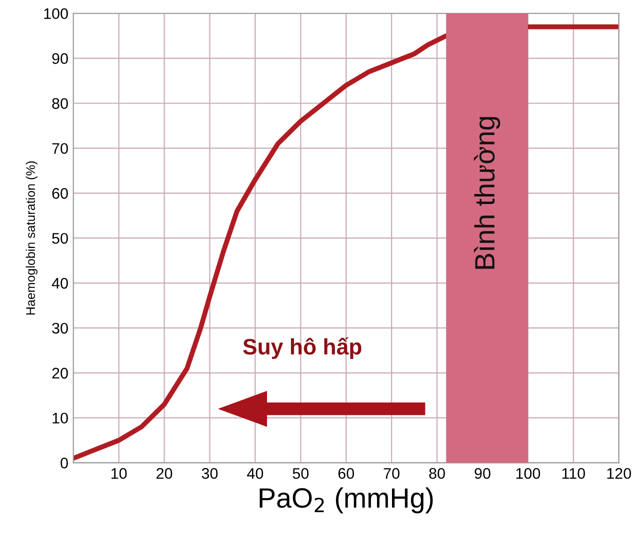 The height and width of the screenshot is (535, 638). I want to click on x-tick-label: 30, so click(210, 473).